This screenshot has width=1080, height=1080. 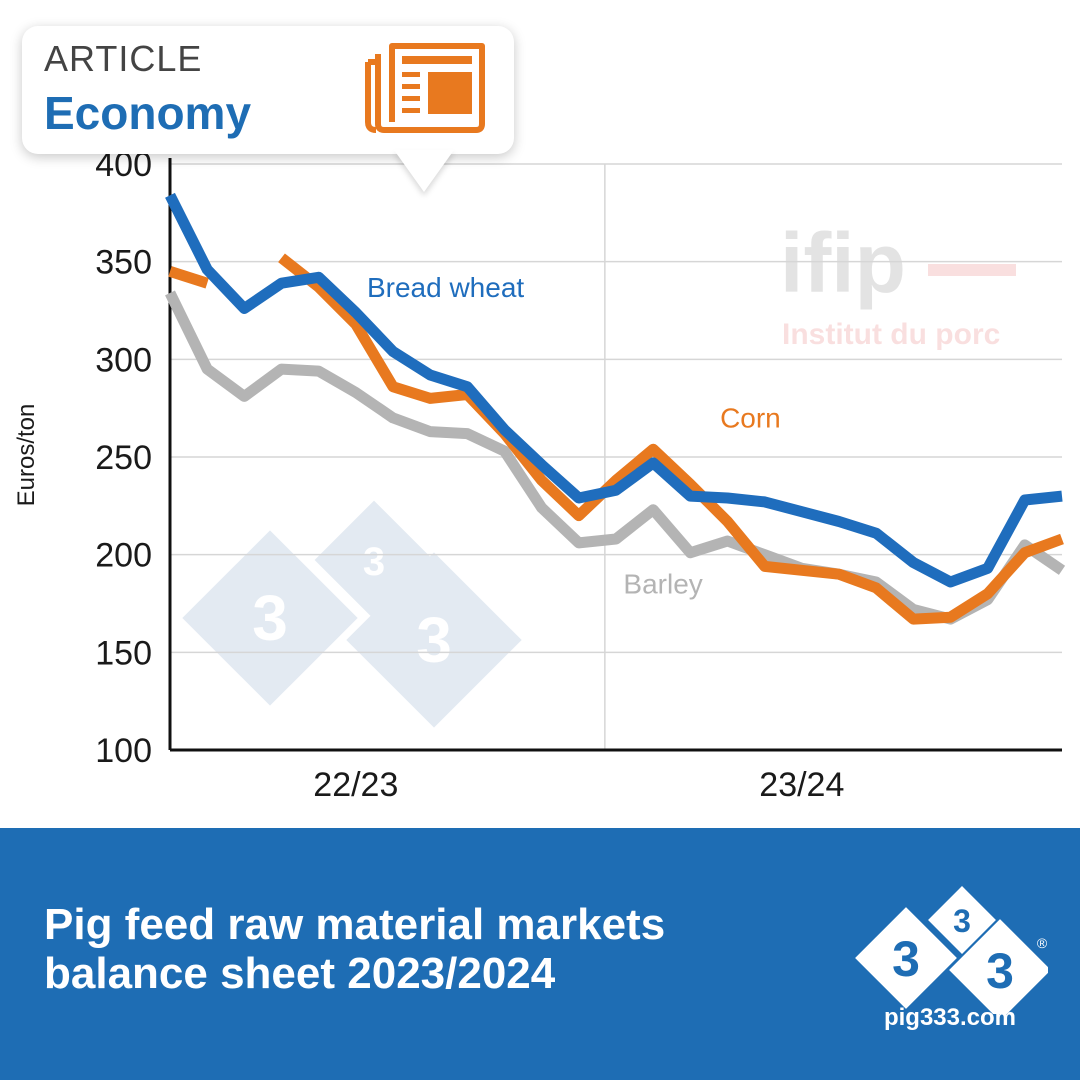 What do you see at coordinates (268, 90) in the screenshot?
I see `article-badge: ARTICLE Economy` at bounding box center [268, 90].